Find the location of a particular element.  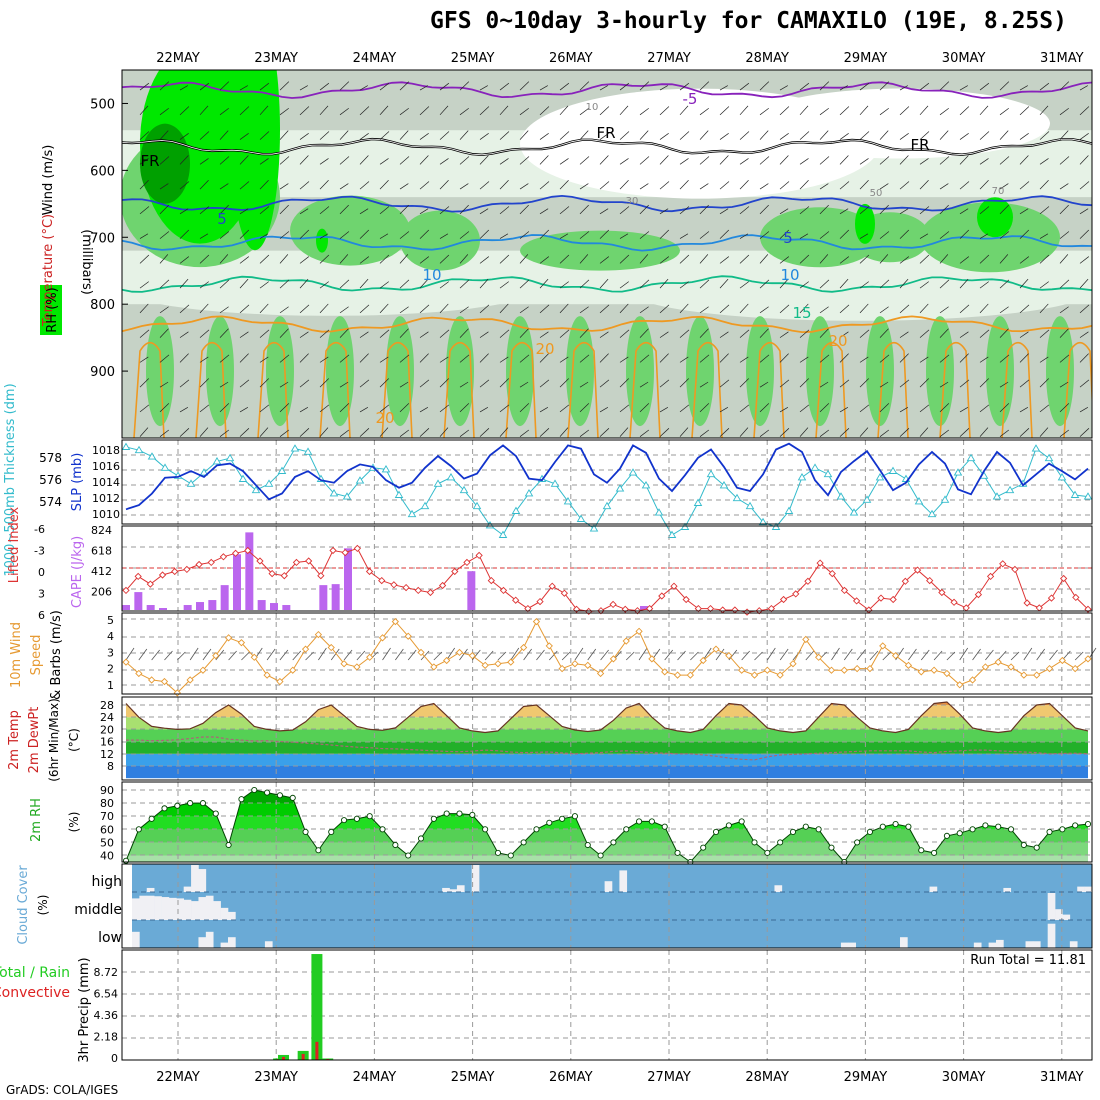

x-tick-label-bottom: 30MAY is located at coordinates (964, 1077).